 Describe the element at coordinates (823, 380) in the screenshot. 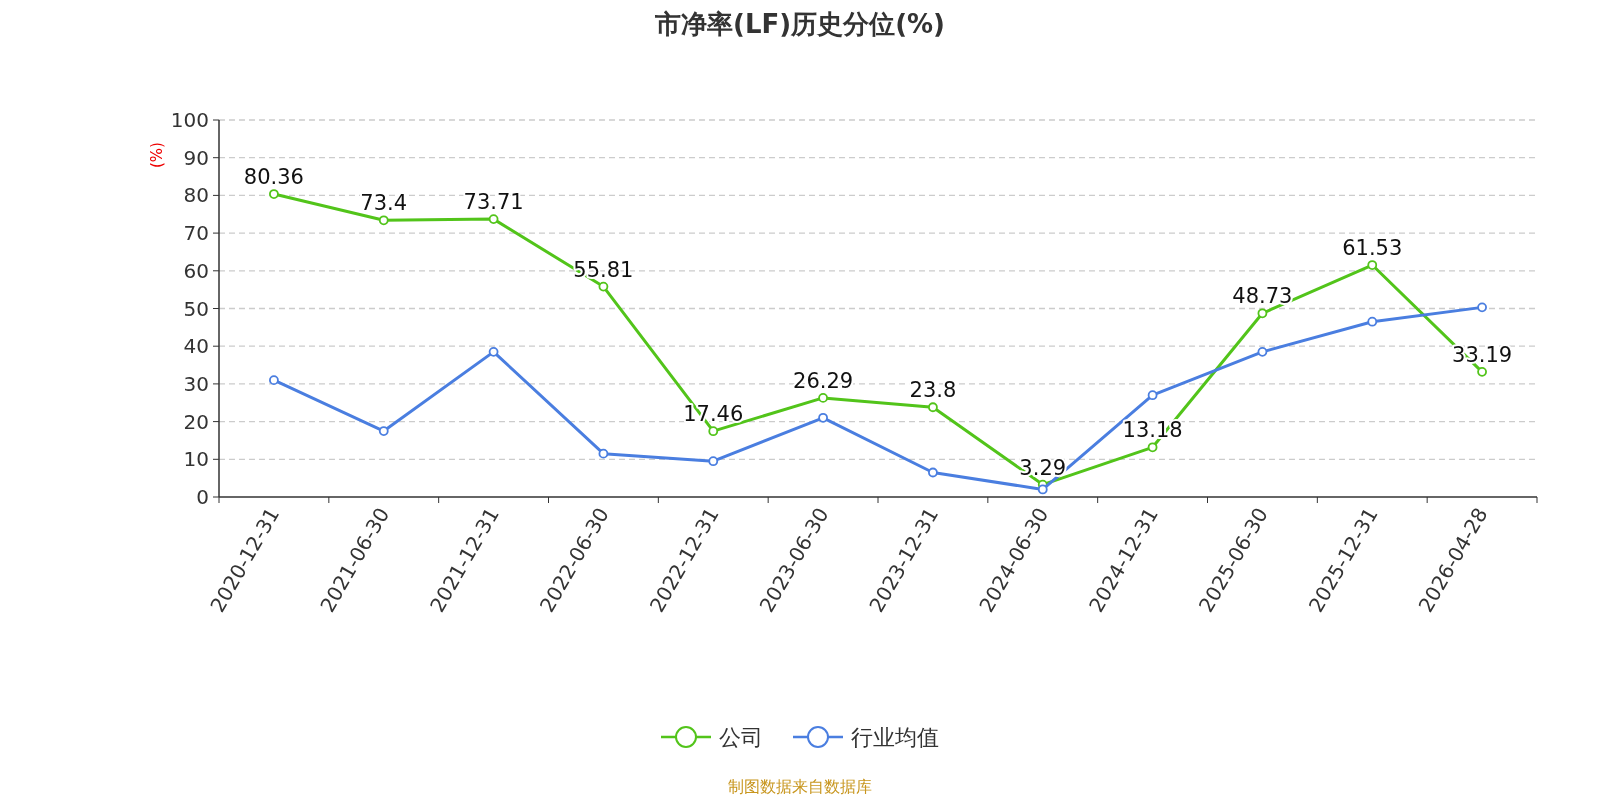

I see `data-label: 26.29` at that location.